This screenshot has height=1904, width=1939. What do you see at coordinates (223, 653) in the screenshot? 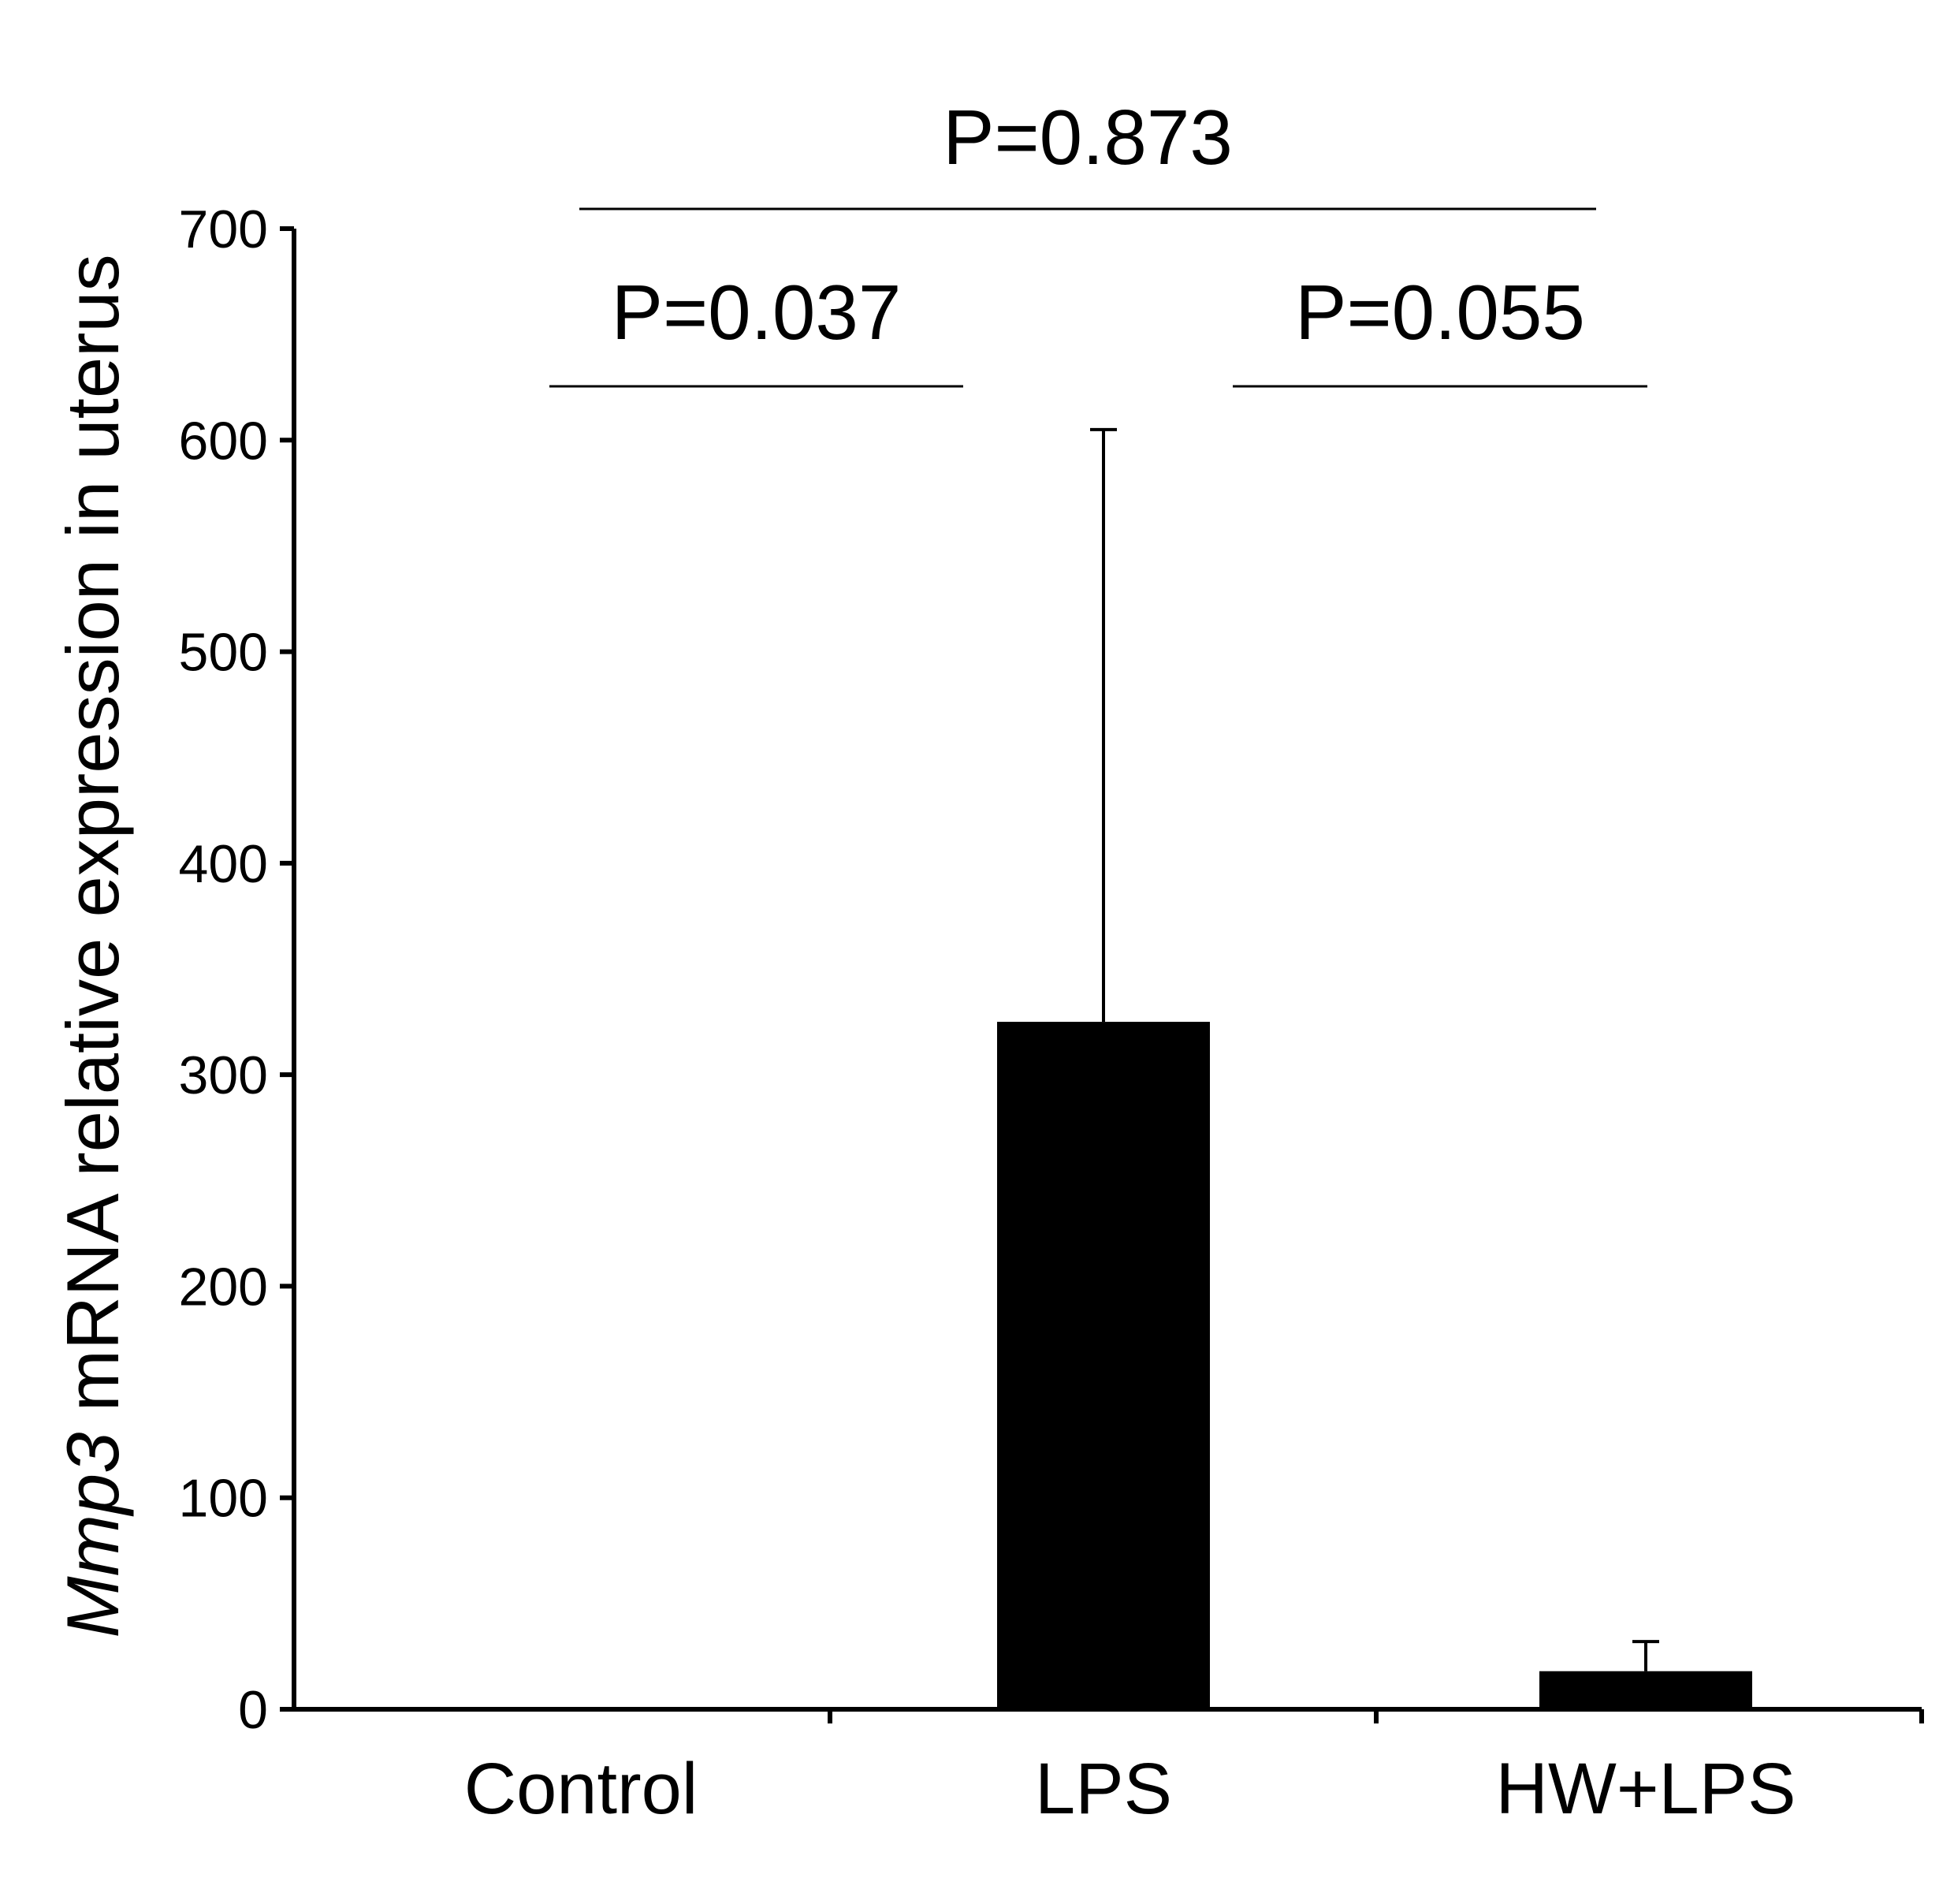
I see `y-tick-label: 500` at bounding box center [223, 653].